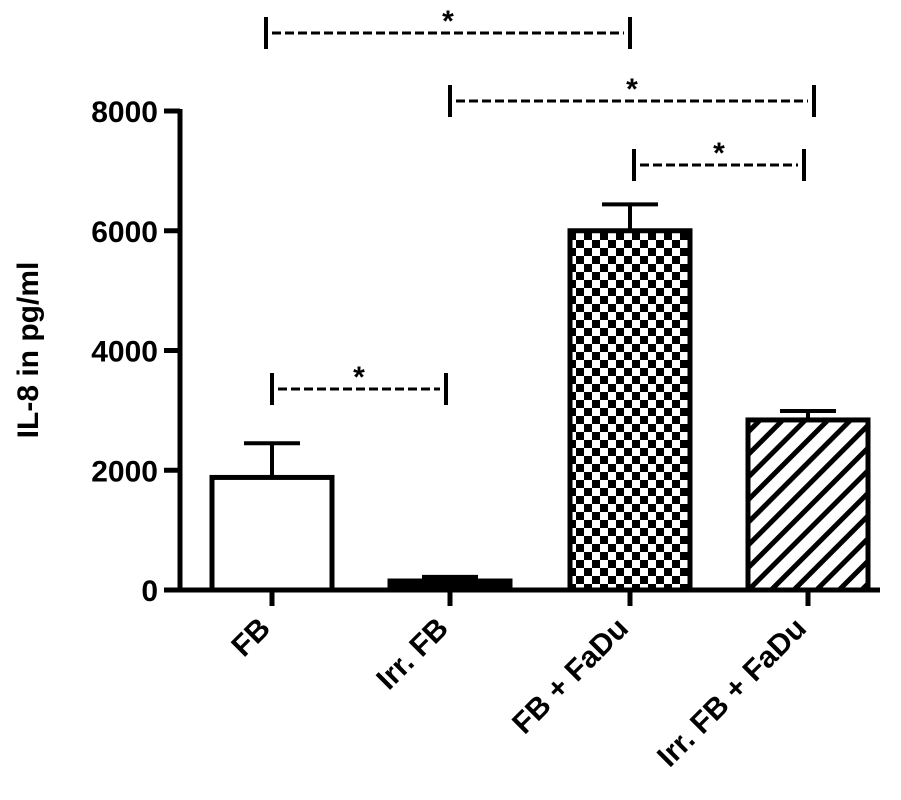 The height and width of the screenshot is (800, 901). I want to click on x-tick-label: FB, so click(251, 638).